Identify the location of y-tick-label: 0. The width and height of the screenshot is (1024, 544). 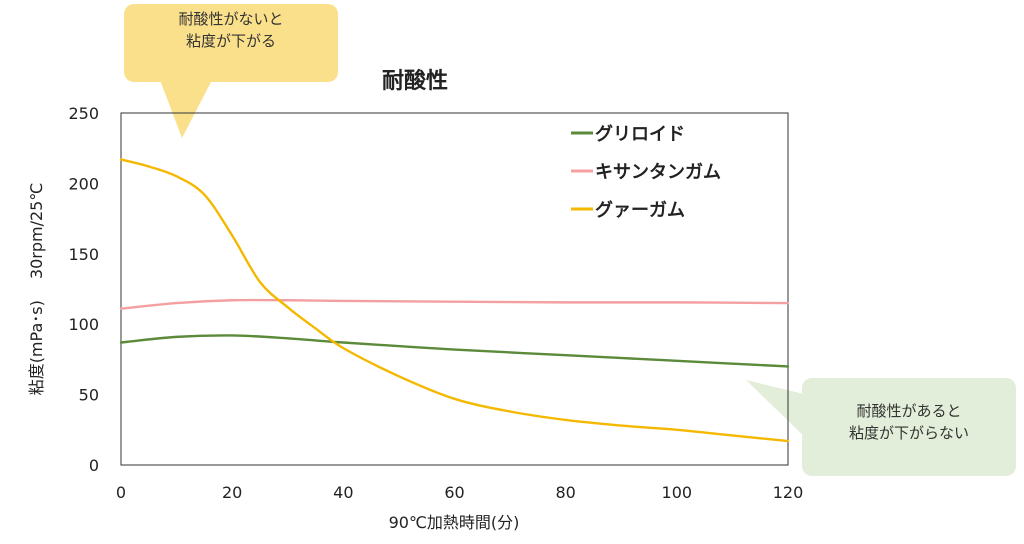
(94, 465).